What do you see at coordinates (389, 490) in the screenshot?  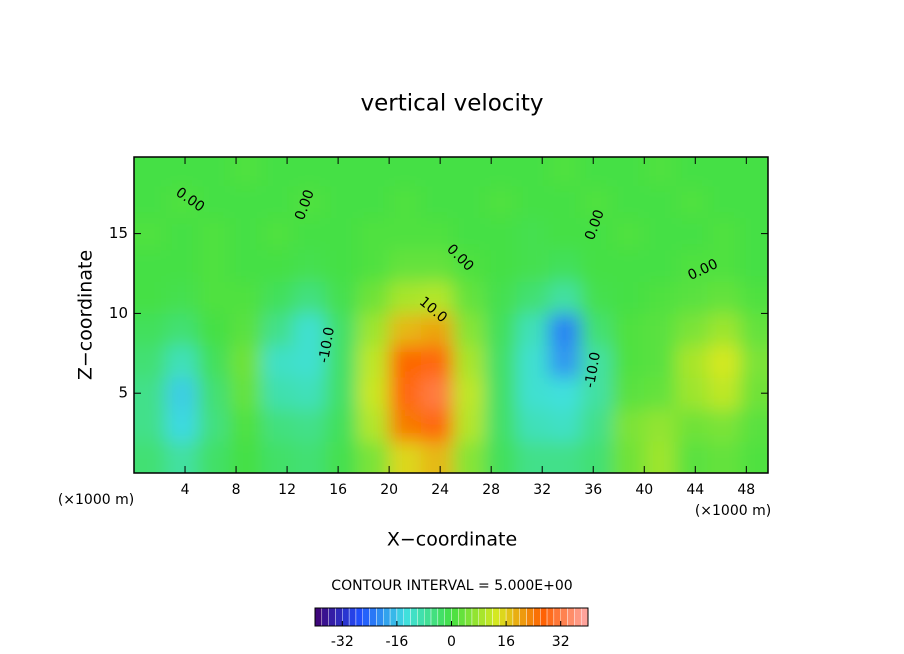 I see `x-tick-label: 20` at bounding box center [389, 490].